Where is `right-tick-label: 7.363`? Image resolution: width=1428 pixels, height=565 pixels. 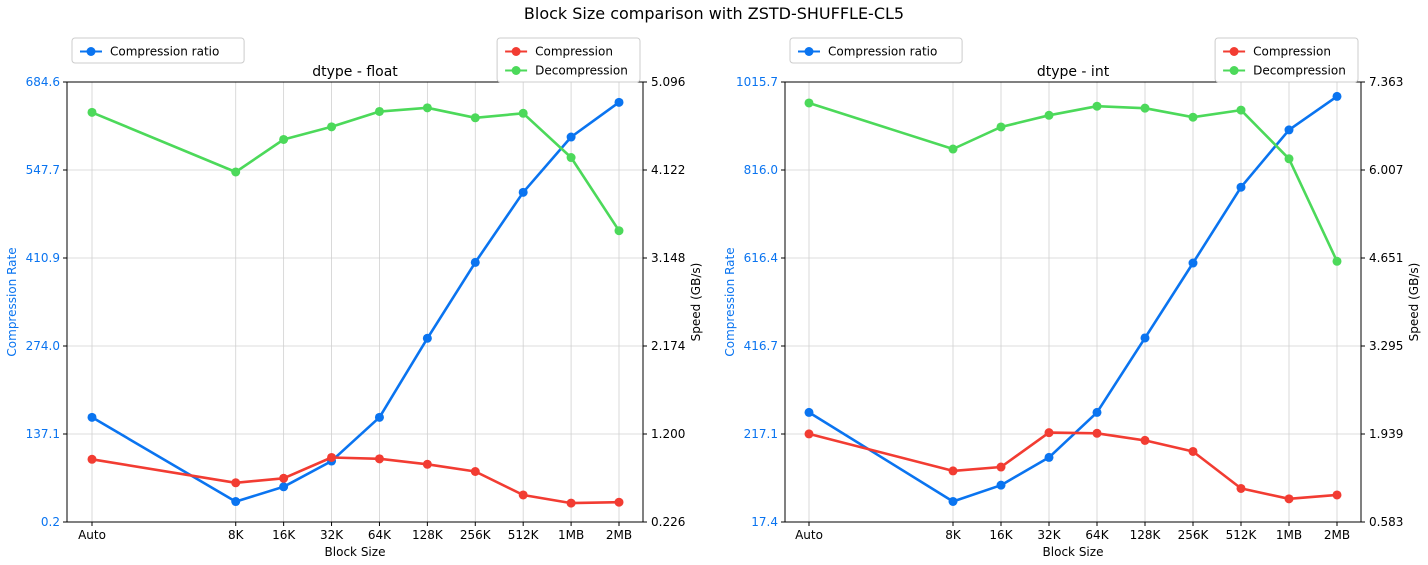 right-tick-label: 7.363 is located at coordinates (1386, 82).